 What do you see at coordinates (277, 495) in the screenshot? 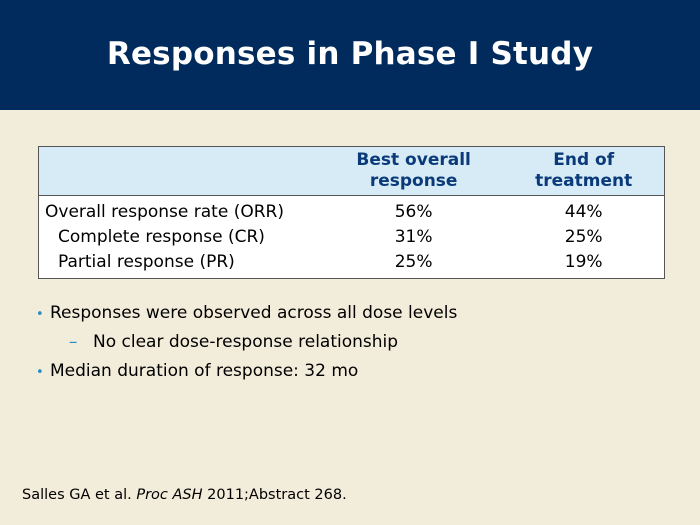
I see `citation-reference: 2011;Abstract 268.` at bounding box center [277, 495].